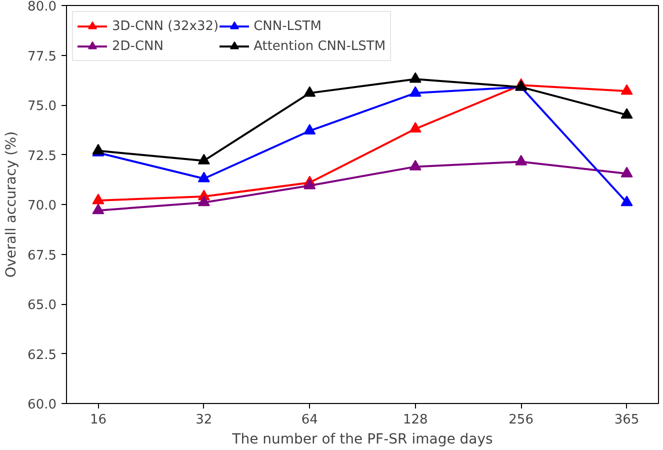 The width and height of the screenshot is (663, 450). Describe the element at coordinates (362, 440) in the screenshot. I see `x-axis-title: The number of the PF-SR image days` at that location.